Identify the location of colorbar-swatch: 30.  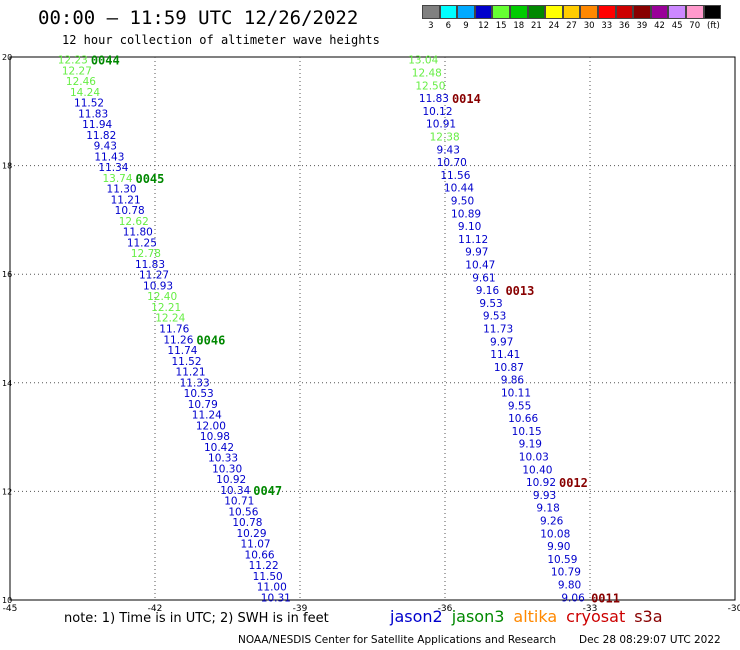
(589, 18).